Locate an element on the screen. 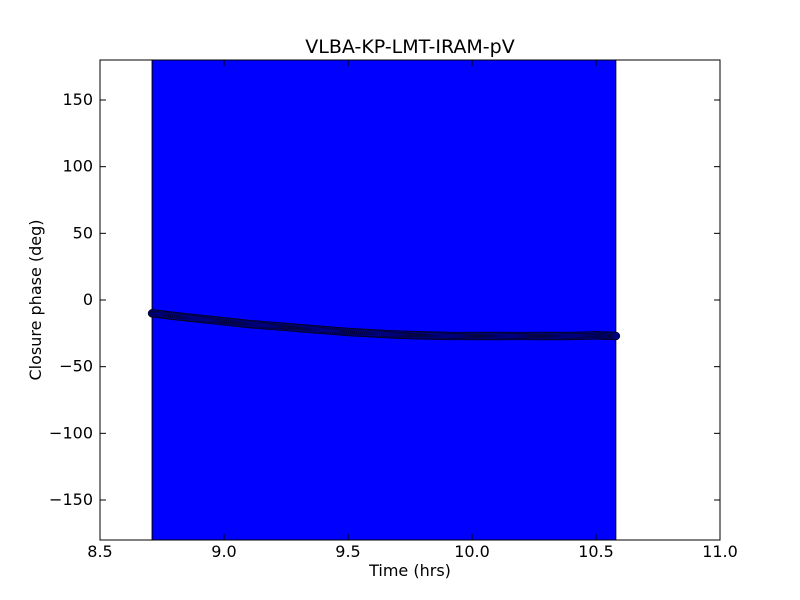 This screenshot has width=800, height=600. x-tick-label: 8.5 is located at coordinates (99, 551).